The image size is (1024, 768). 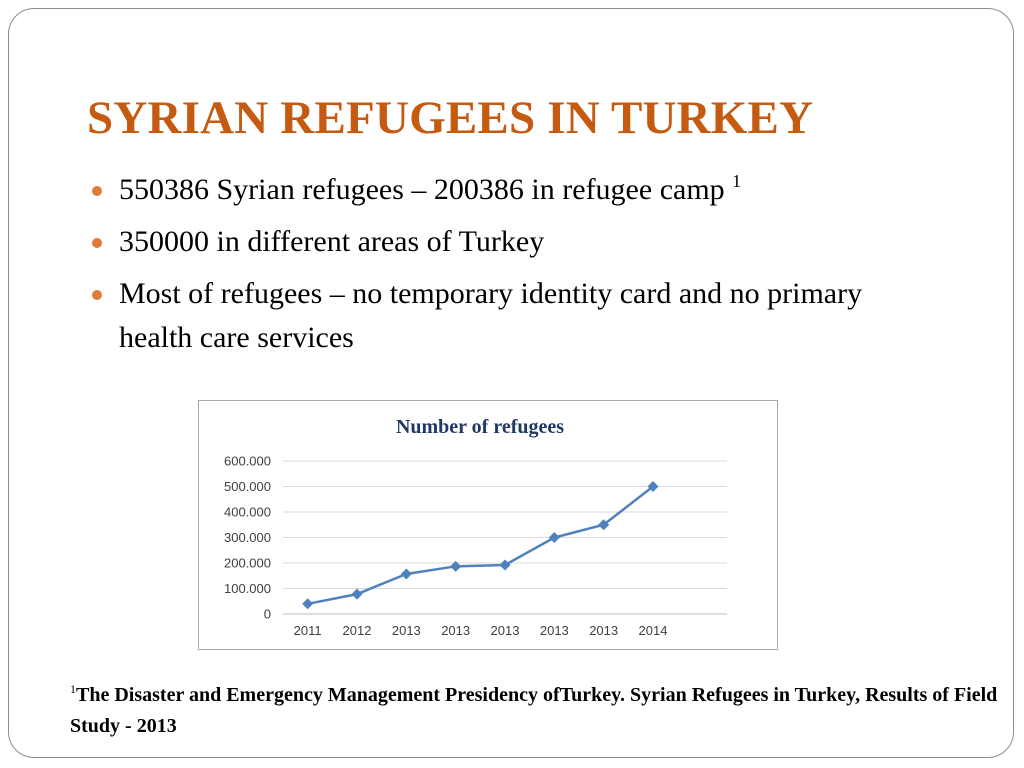 What do you see at coordinates (332, 241) in the screenshot?
I see `bullet-text: 350000 in different areas of Turkey` at bounding box center [332, 241].